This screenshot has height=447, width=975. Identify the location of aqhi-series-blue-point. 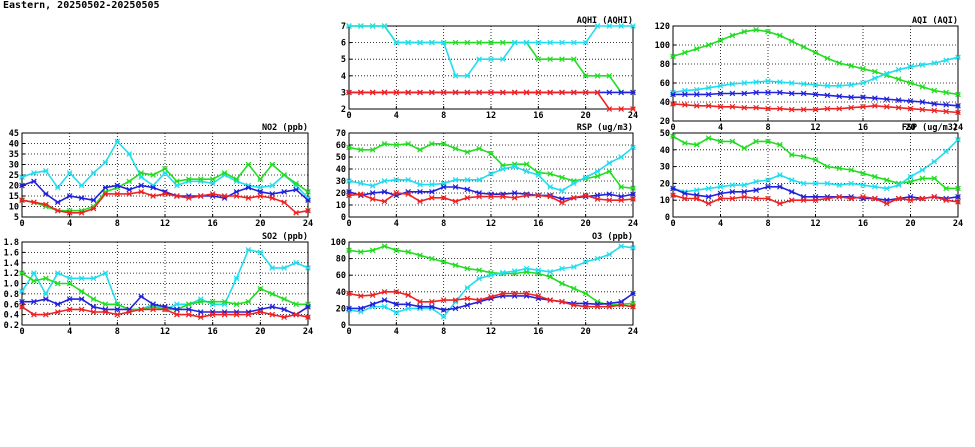
(609, 92).